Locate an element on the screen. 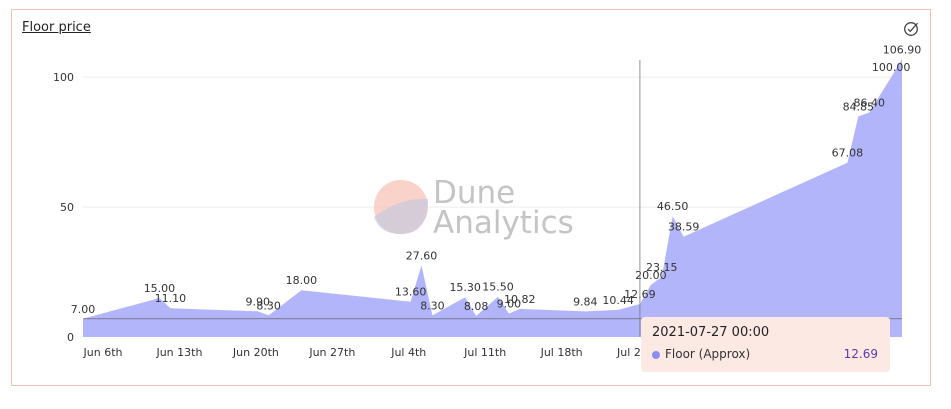 The image size is (951, 409). watermark-line2: Analytics is located at coordinates (503, 223).